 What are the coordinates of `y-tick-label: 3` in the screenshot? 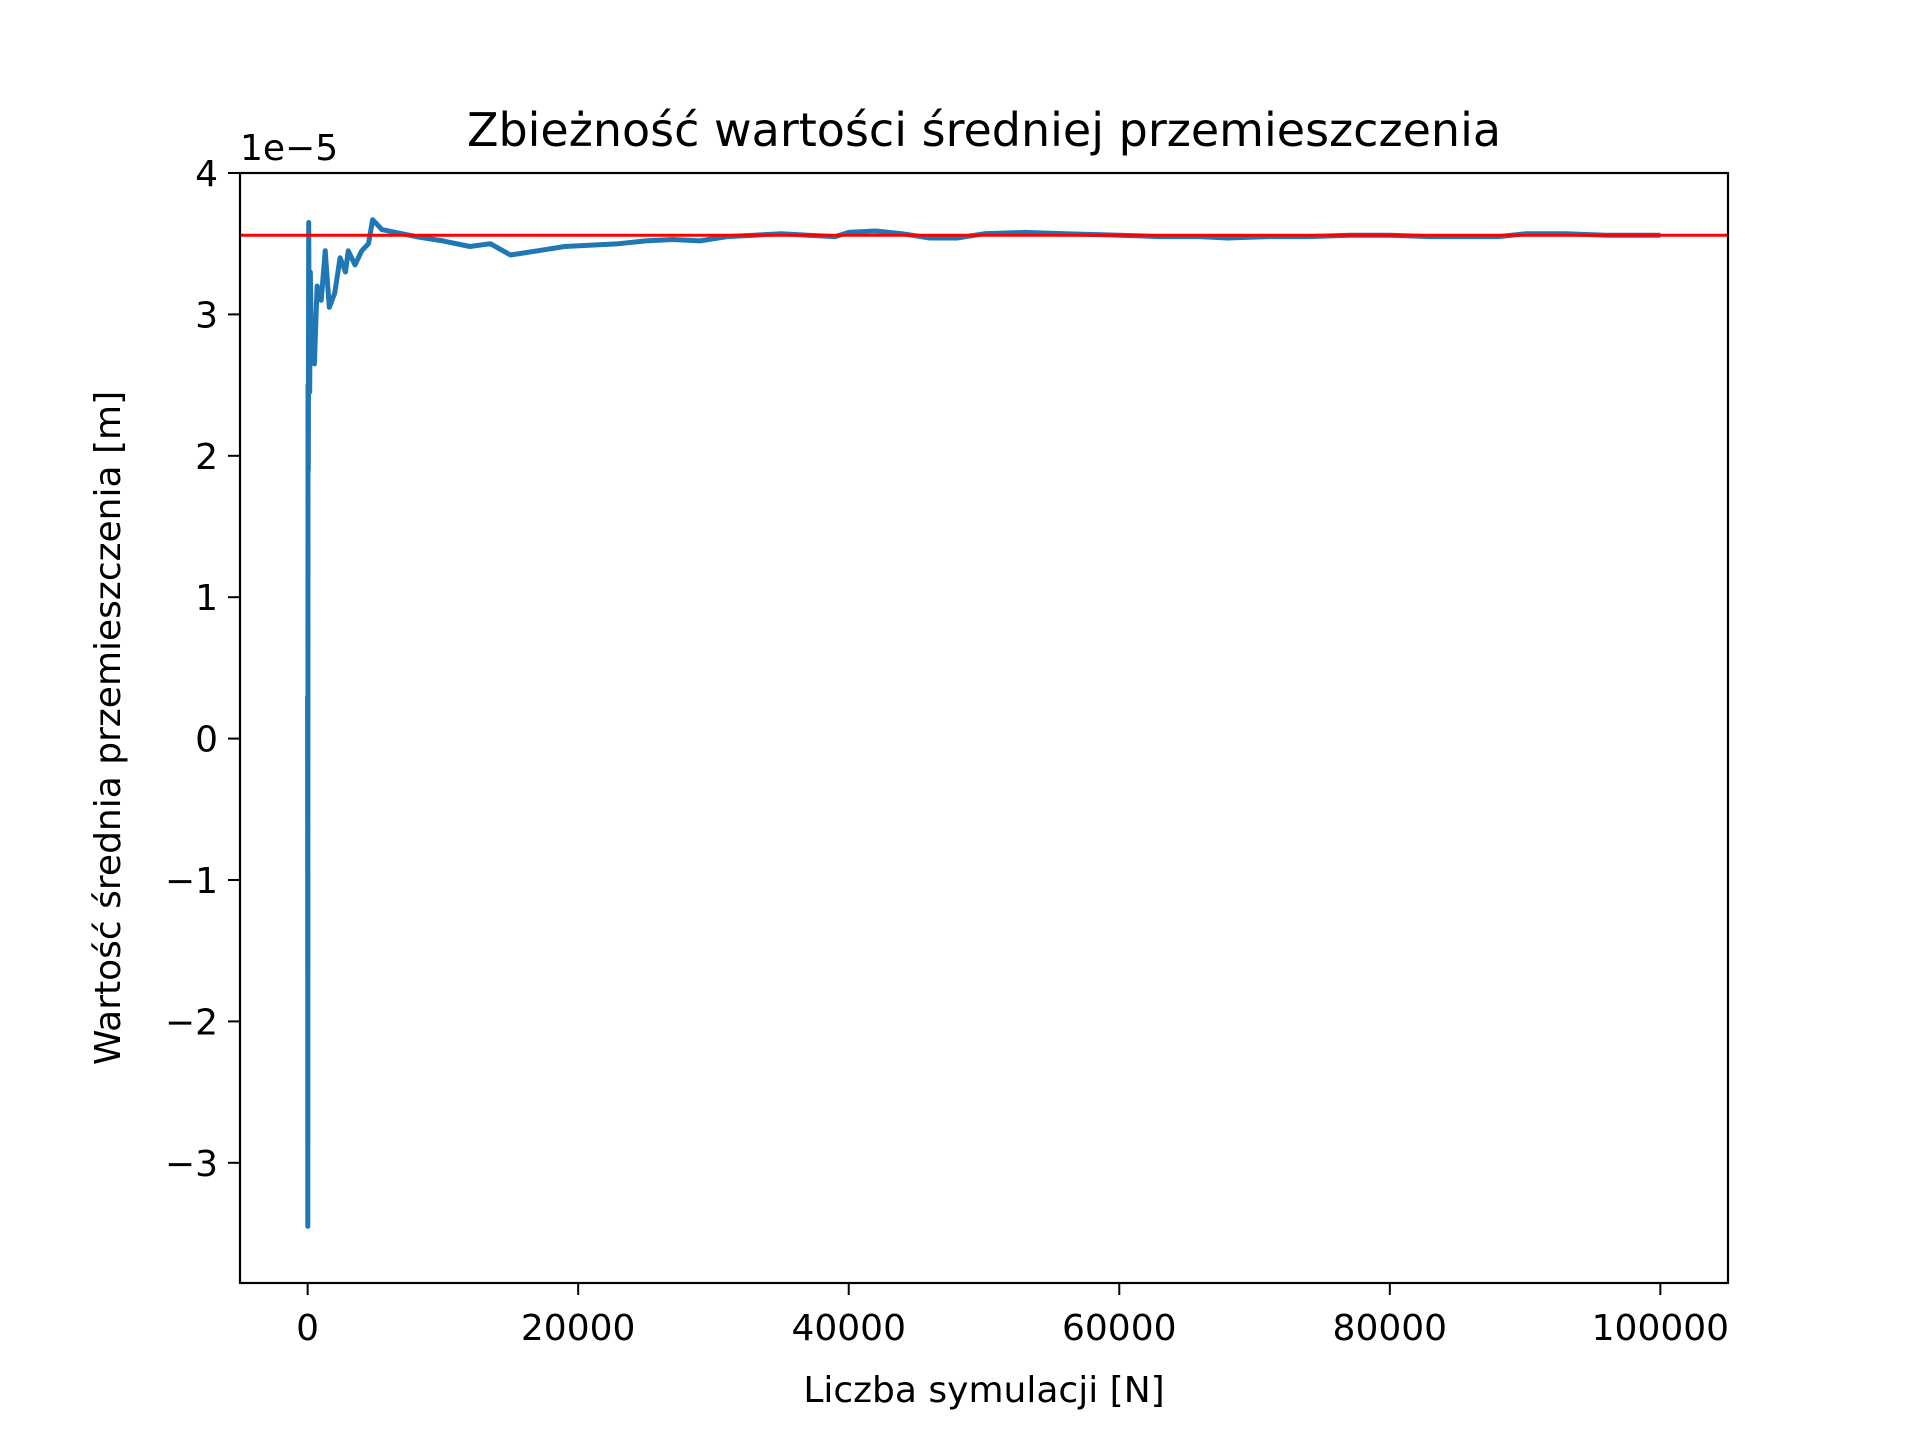 It's located at (206, 315).